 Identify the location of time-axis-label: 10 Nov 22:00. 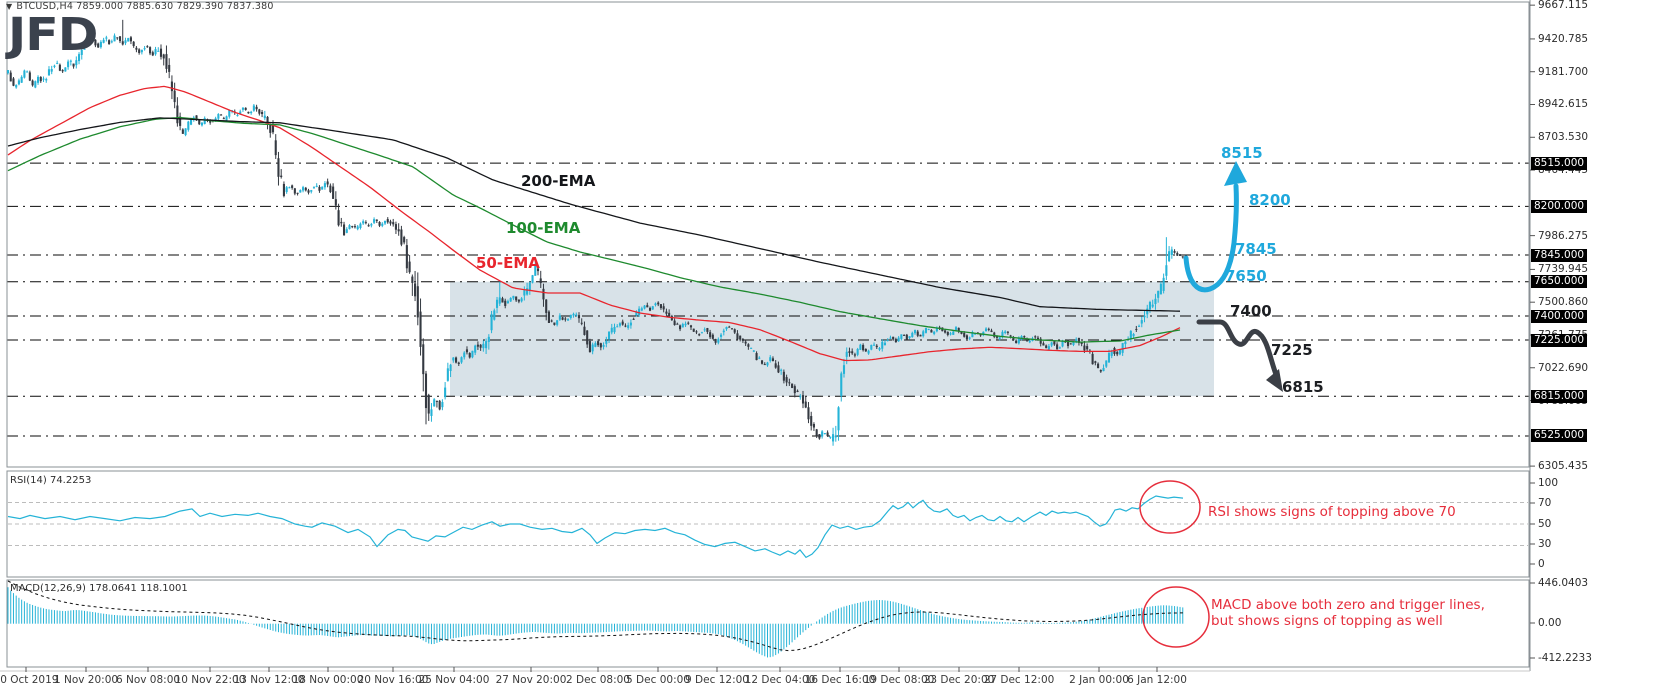
(210, 680).